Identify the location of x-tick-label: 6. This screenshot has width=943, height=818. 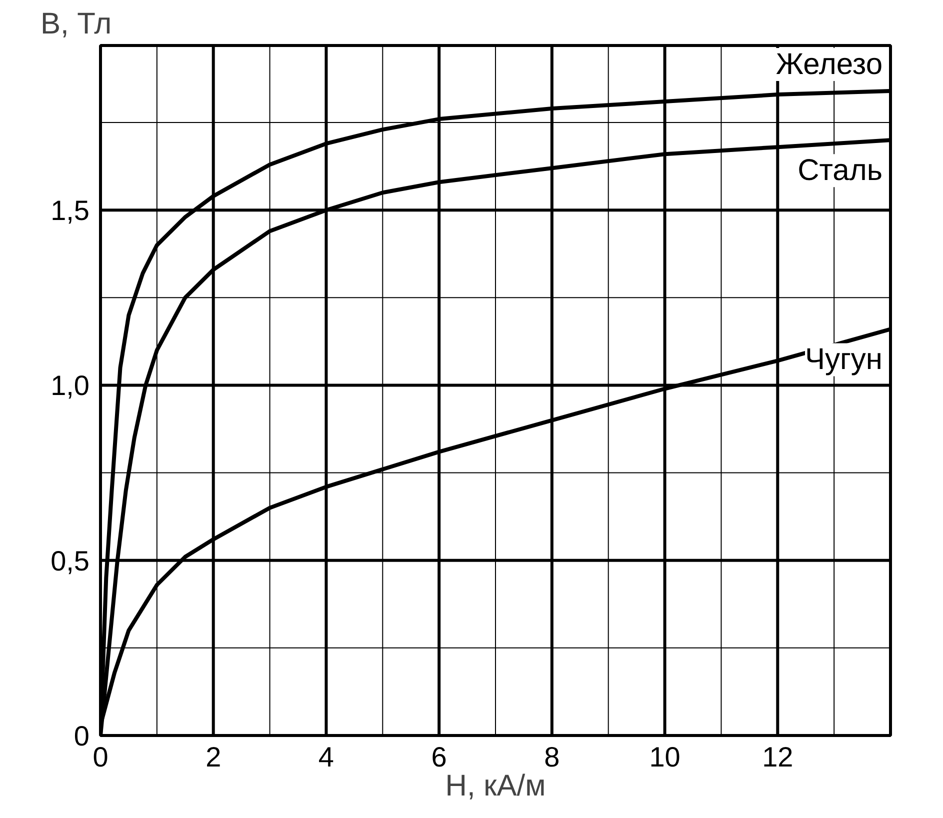
(439, 757).